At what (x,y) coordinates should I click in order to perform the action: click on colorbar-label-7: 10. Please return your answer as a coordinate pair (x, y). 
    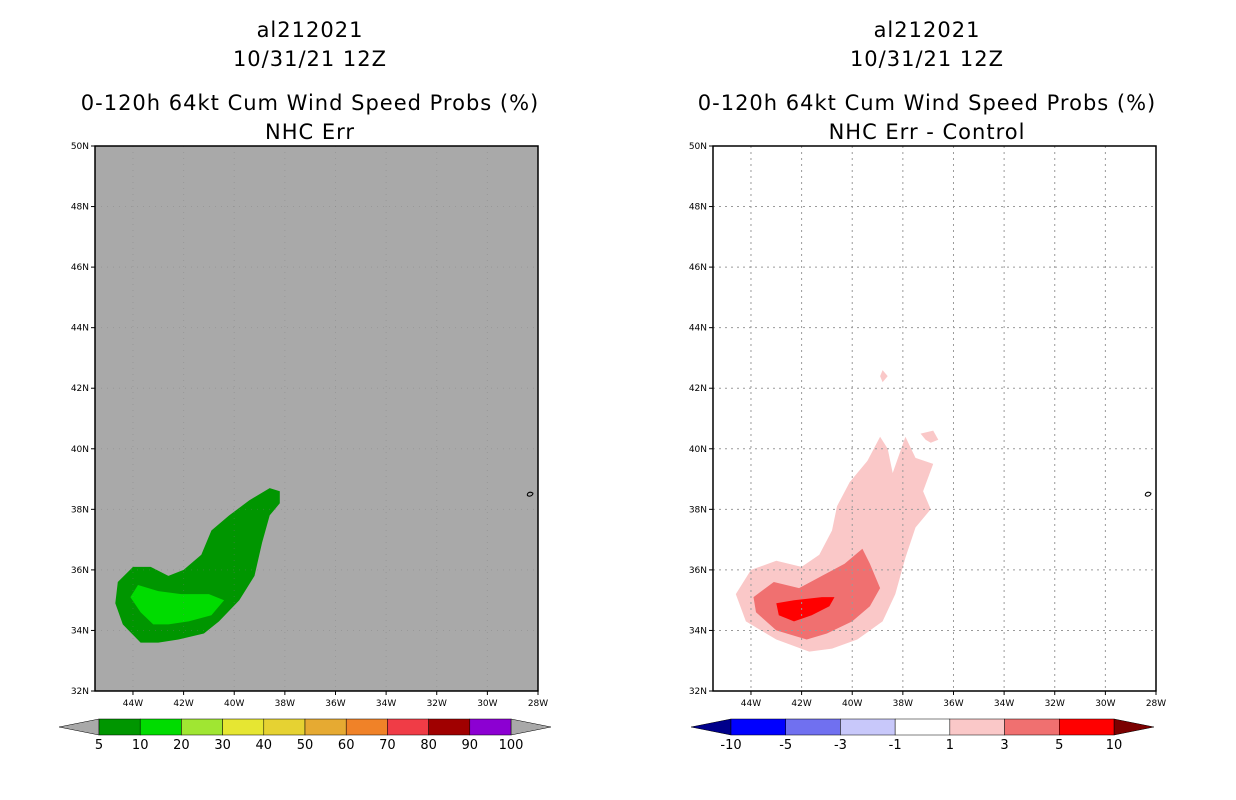
    Looking at the image, I should click on (1114, 745).